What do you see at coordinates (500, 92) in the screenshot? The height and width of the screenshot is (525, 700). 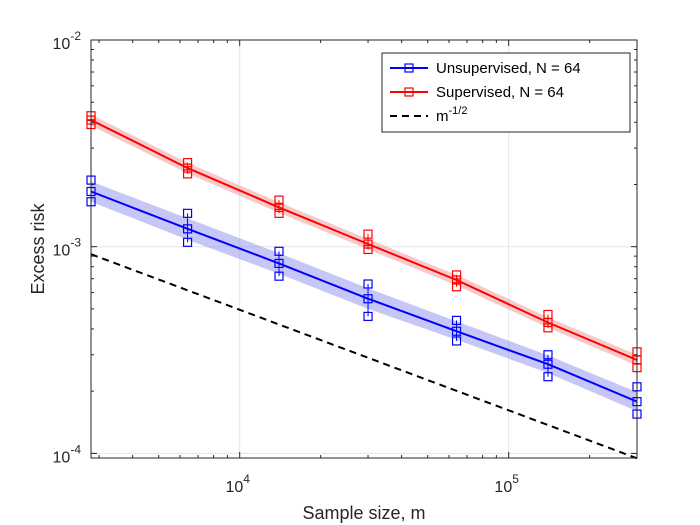 I see `supervised-n-64-legend-label: Supervised, N = 64` at bounding box center [500, 92].